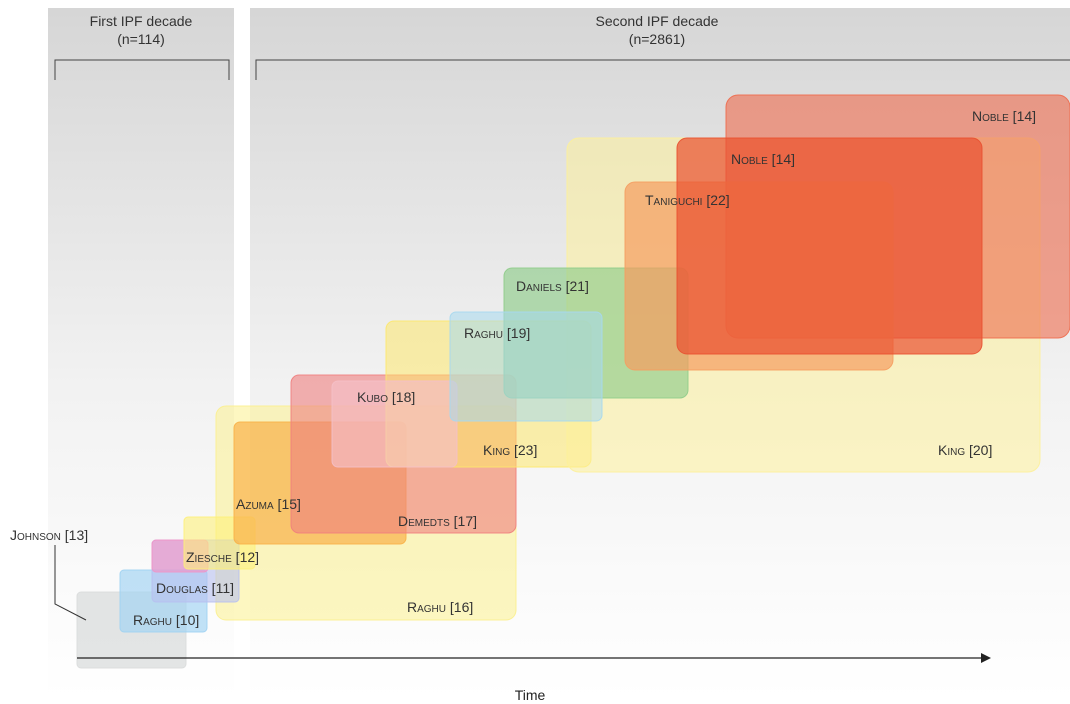 The image size is (1070, 704). I want to click on label-ziesche: Ziesche [12], so click(222, 557).